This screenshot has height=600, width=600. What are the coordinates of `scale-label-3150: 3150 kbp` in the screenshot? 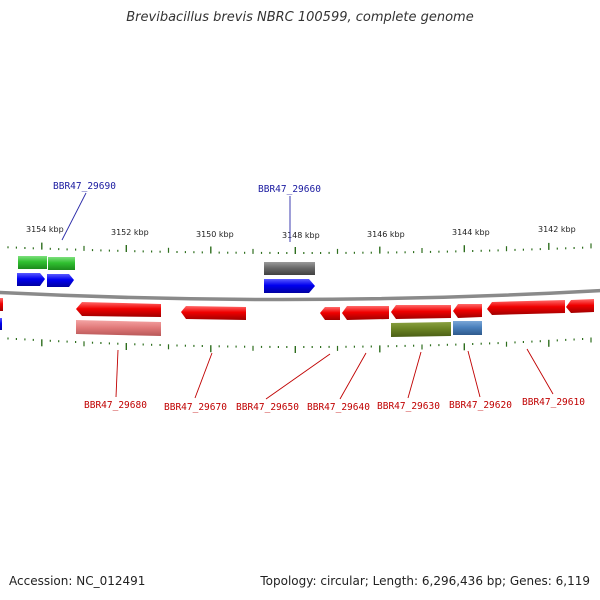 It's located at (215, 234).